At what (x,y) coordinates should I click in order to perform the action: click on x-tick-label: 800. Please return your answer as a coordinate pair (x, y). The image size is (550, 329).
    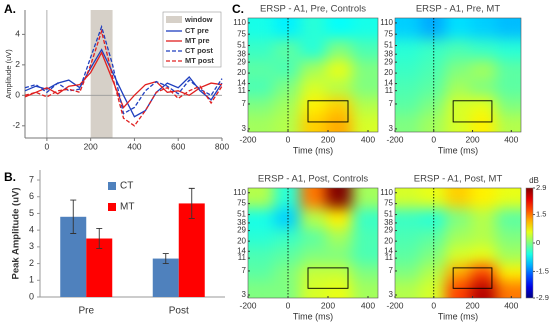
    Looking at the image, I should click on (222, 146).